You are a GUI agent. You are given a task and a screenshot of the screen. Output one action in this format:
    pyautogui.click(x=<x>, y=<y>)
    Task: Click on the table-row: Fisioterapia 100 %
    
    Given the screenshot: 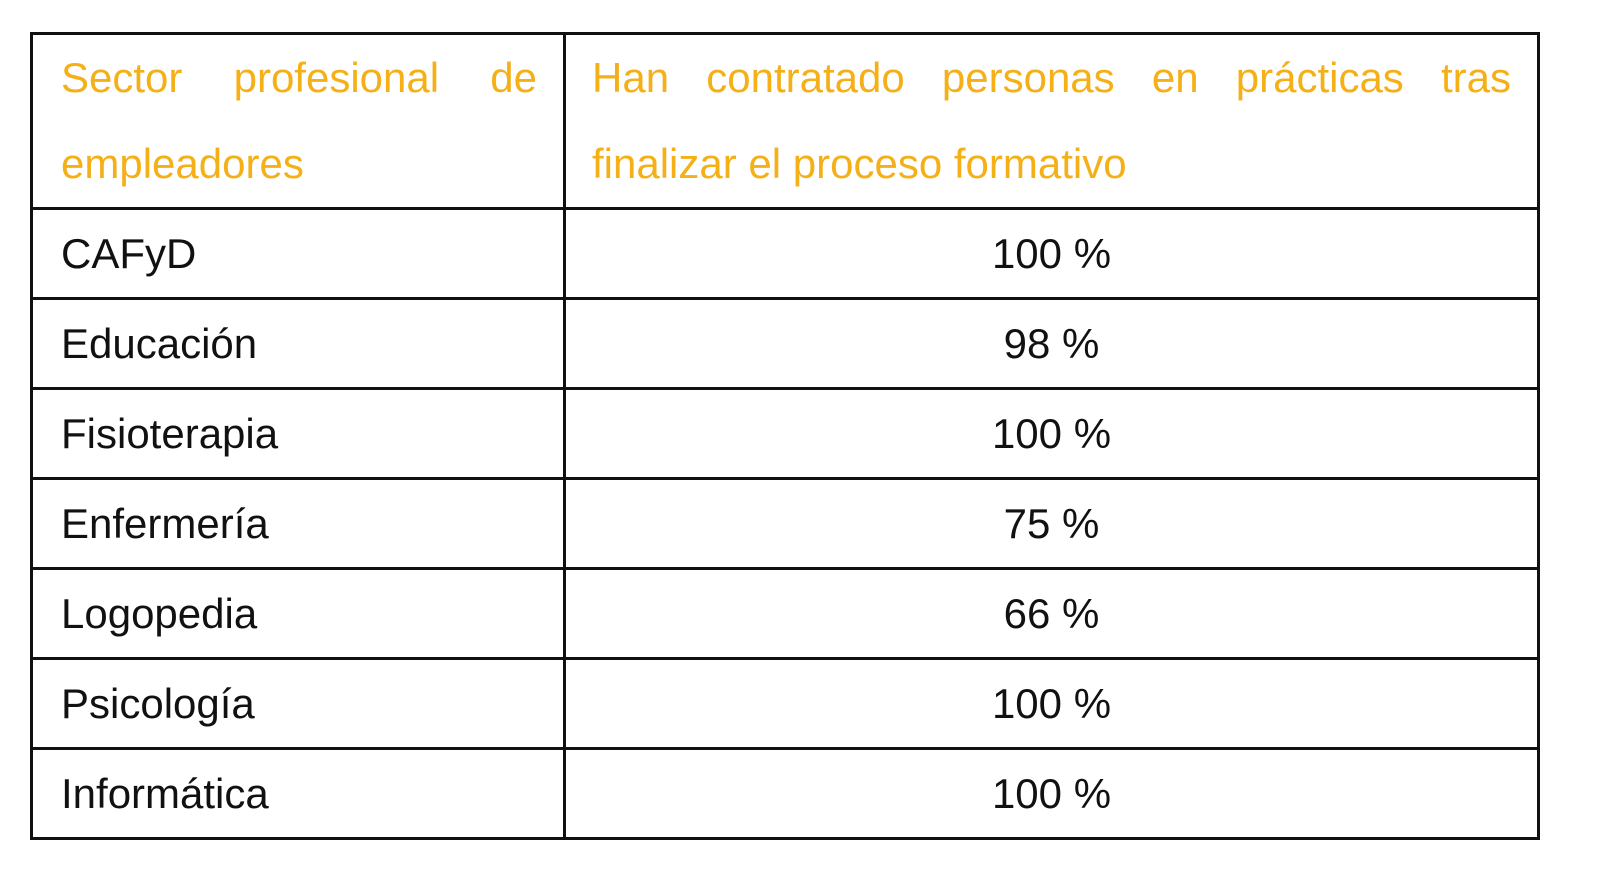 What is the action you would take?
    pyautogui.click(x=785, y=433)
    